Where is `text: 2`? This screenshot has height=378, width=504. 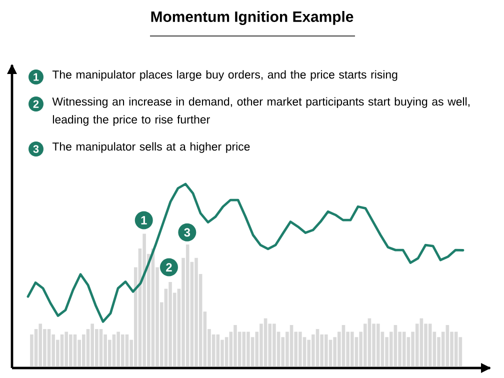
text: 2 is located at coordinates (36, 104).